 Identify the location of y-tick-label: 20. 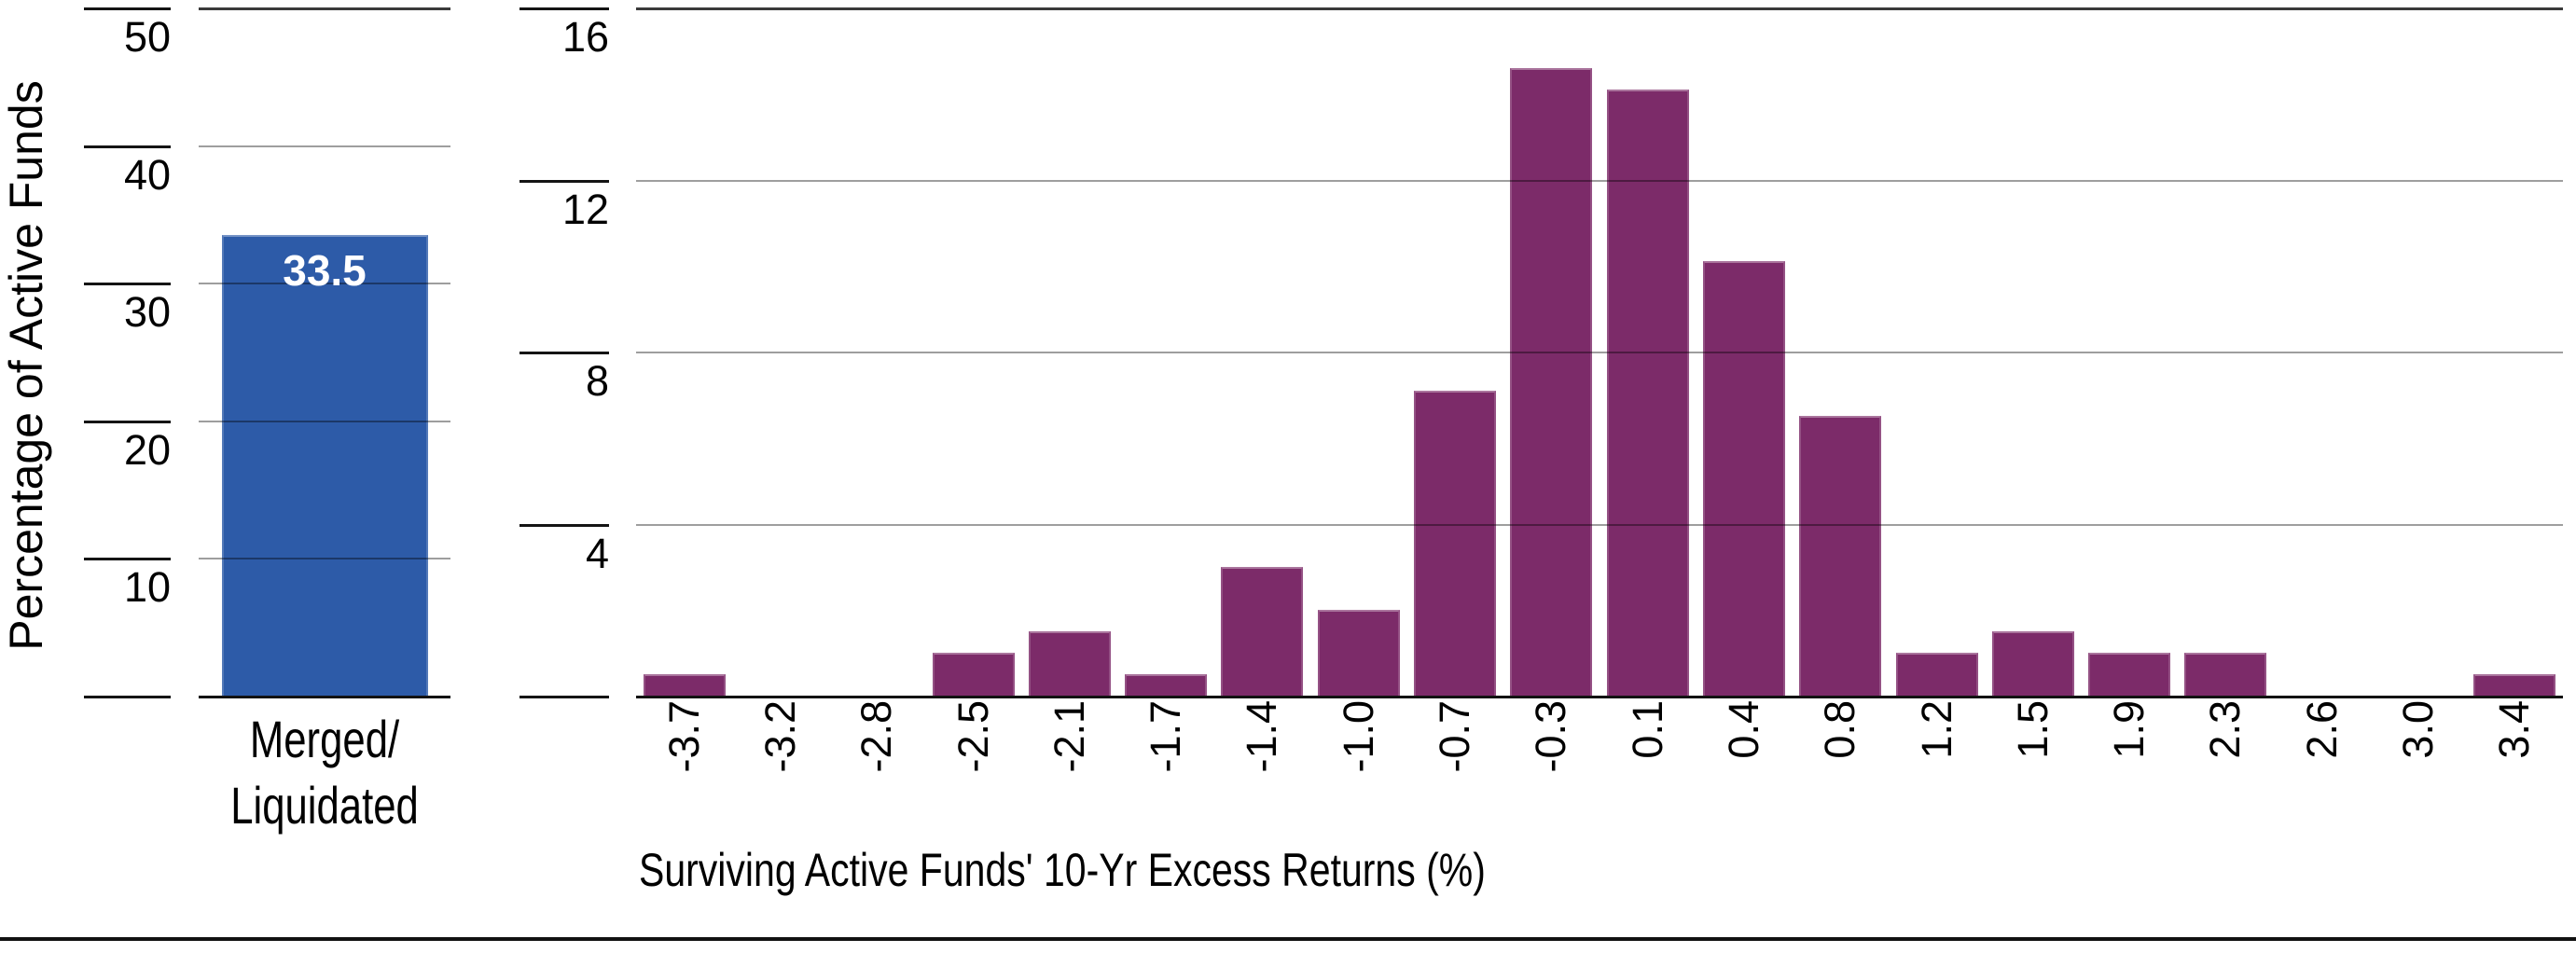
(147, 450).